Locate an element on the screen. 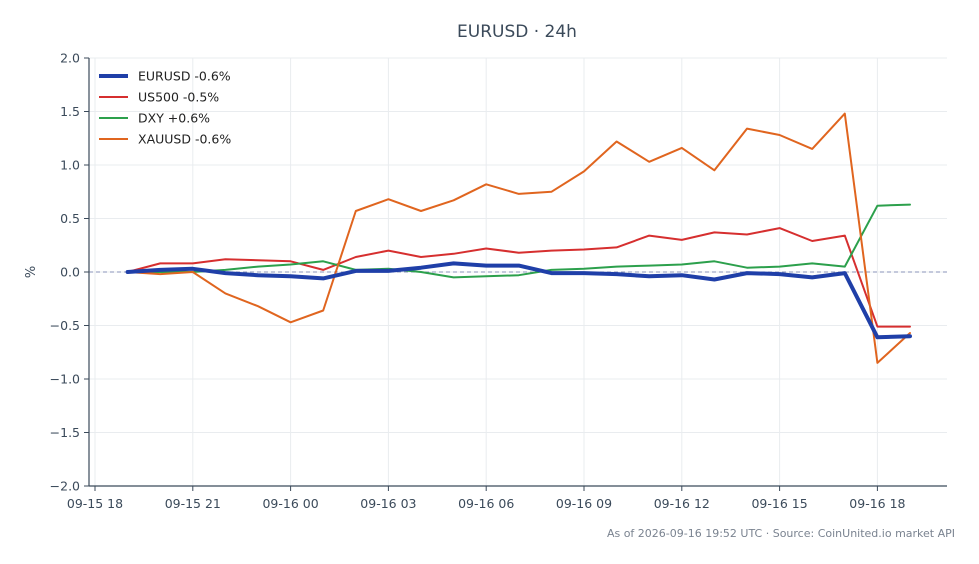 This screenshot has height=564, width=979. y-axis-label: % is located at coordinates (31, 272).